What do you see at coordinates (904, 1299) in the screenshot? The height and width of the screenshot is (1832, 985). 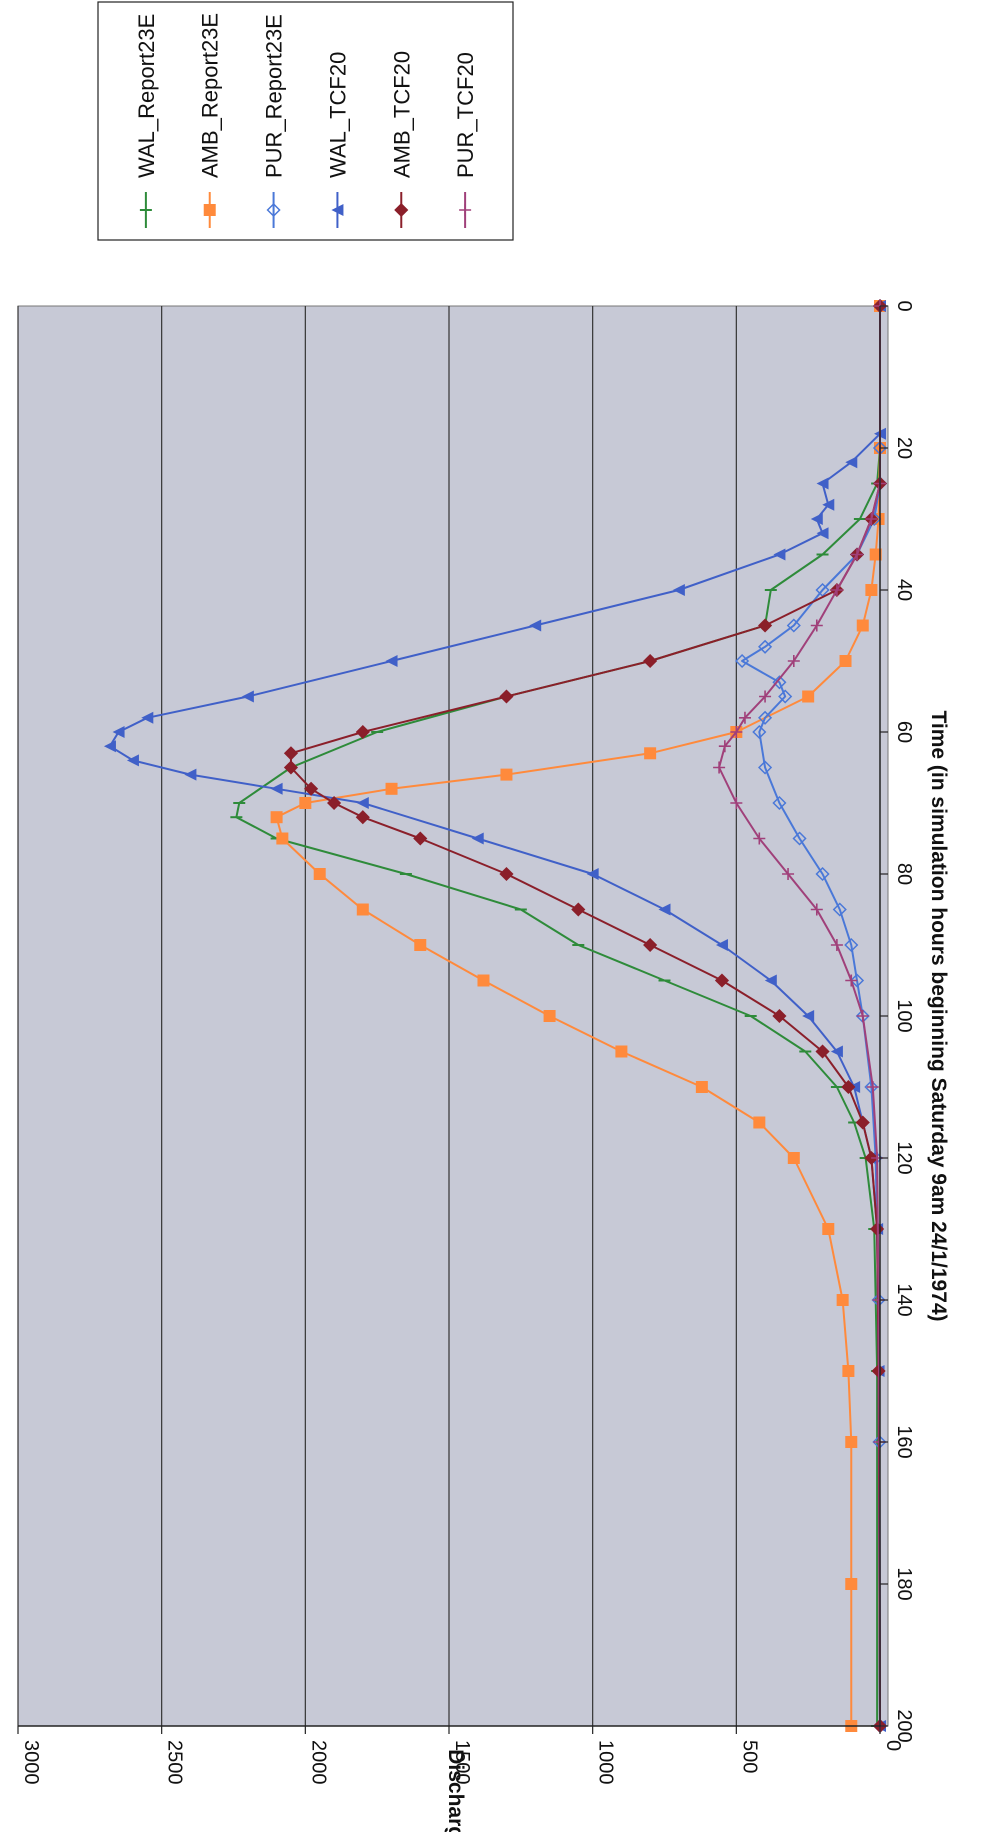 I see `x-tick-label-140: 140` at bounding box center [904, 1299].